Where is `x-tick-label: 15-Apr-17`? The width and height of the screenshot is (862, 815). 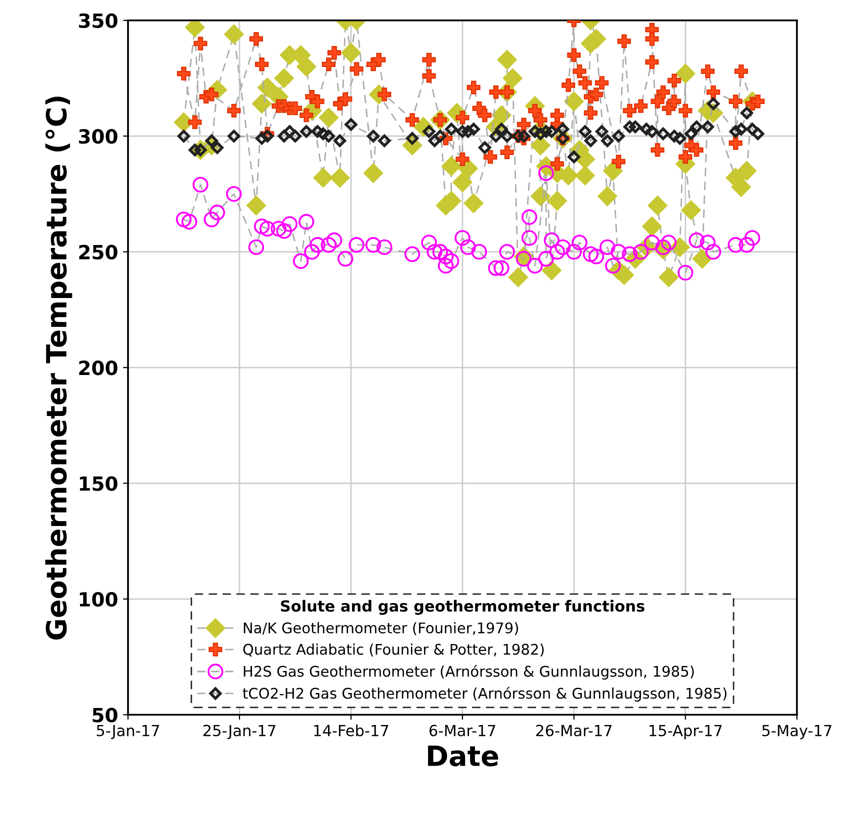
x-tick-label: 15-Apr-17 is located at coordinates (686, 732).